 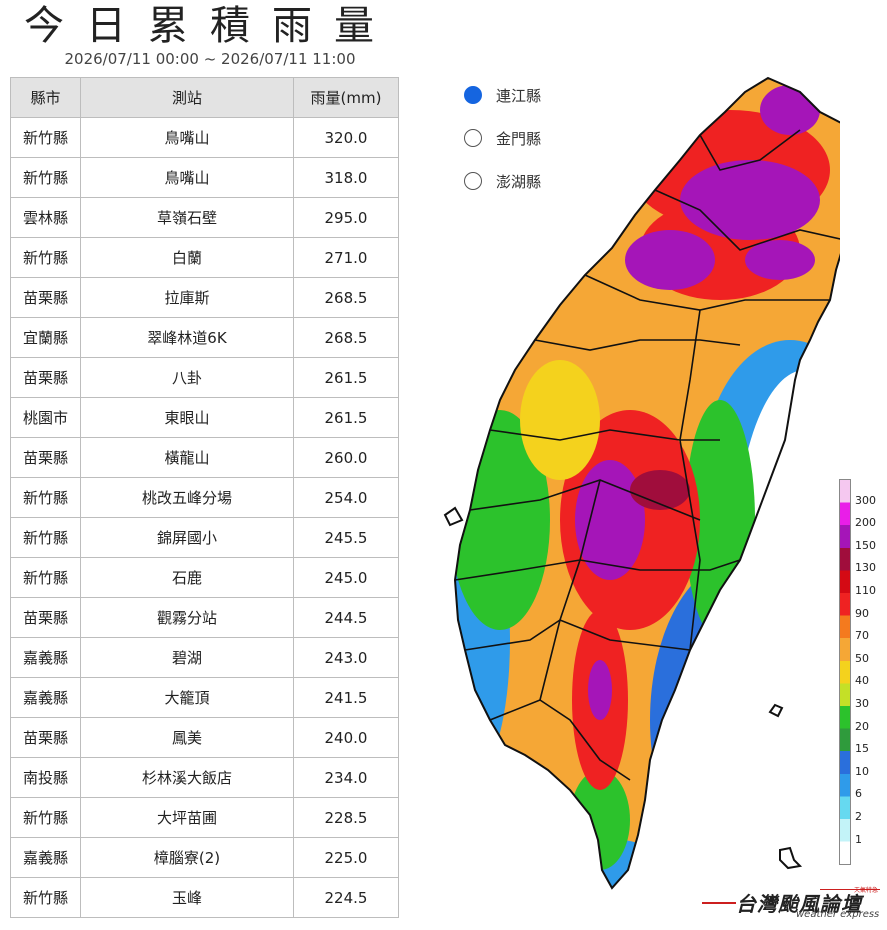 What do you see at coordinates (187, 657) in the screenshot?
I see `station-cell: 碧湖` at bounding box center [187, 657].